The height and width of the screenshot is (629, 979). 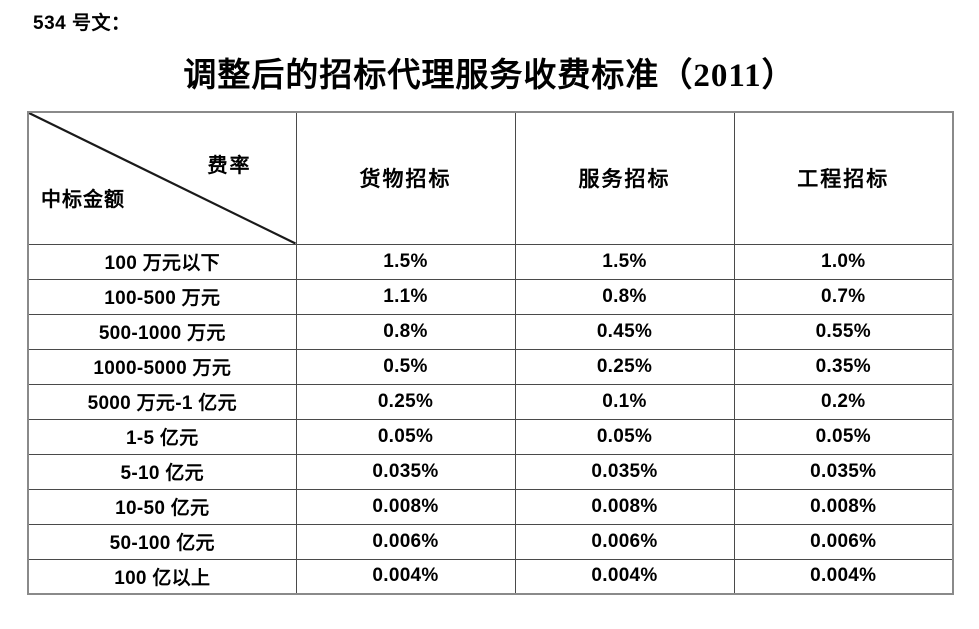 I want to click on column-header-goods: 货物招标, so click(x=405, y=178).